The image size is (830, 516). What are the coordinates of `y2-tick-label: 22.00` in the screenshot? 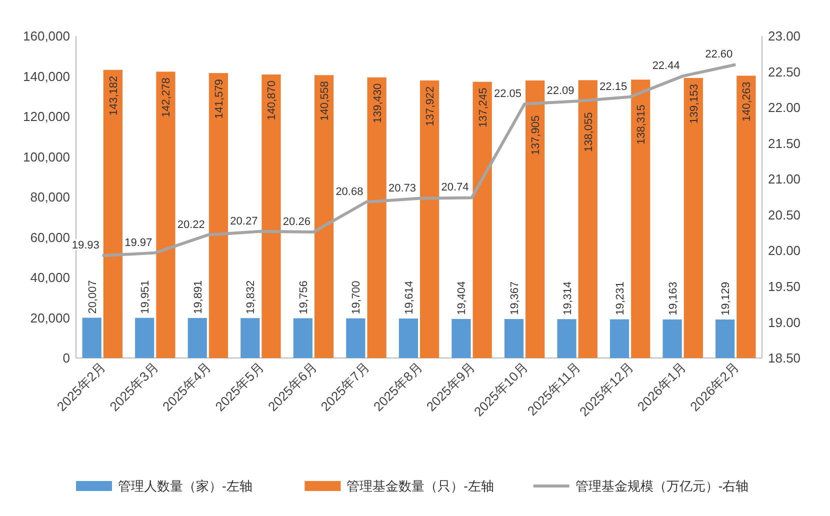 It's located at (784, 108).